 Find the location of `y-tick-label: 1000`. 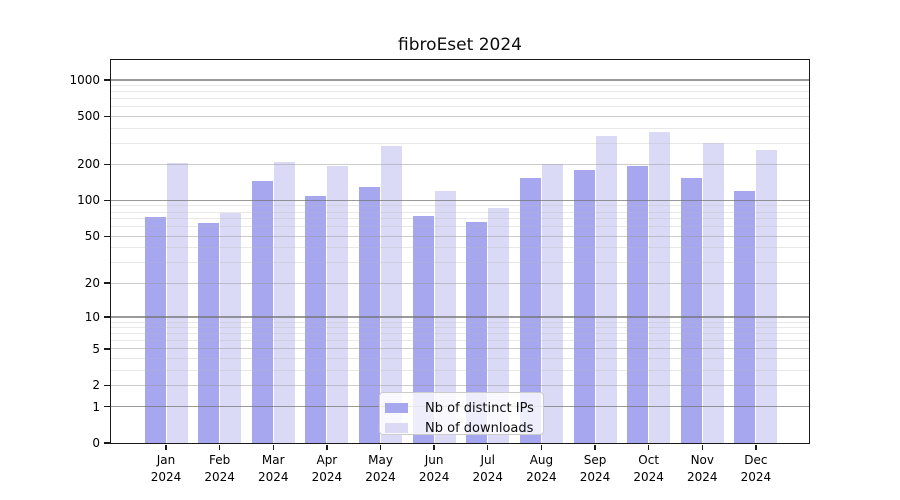

y-tick-label: 1000 is located at coordinates (84, 79).